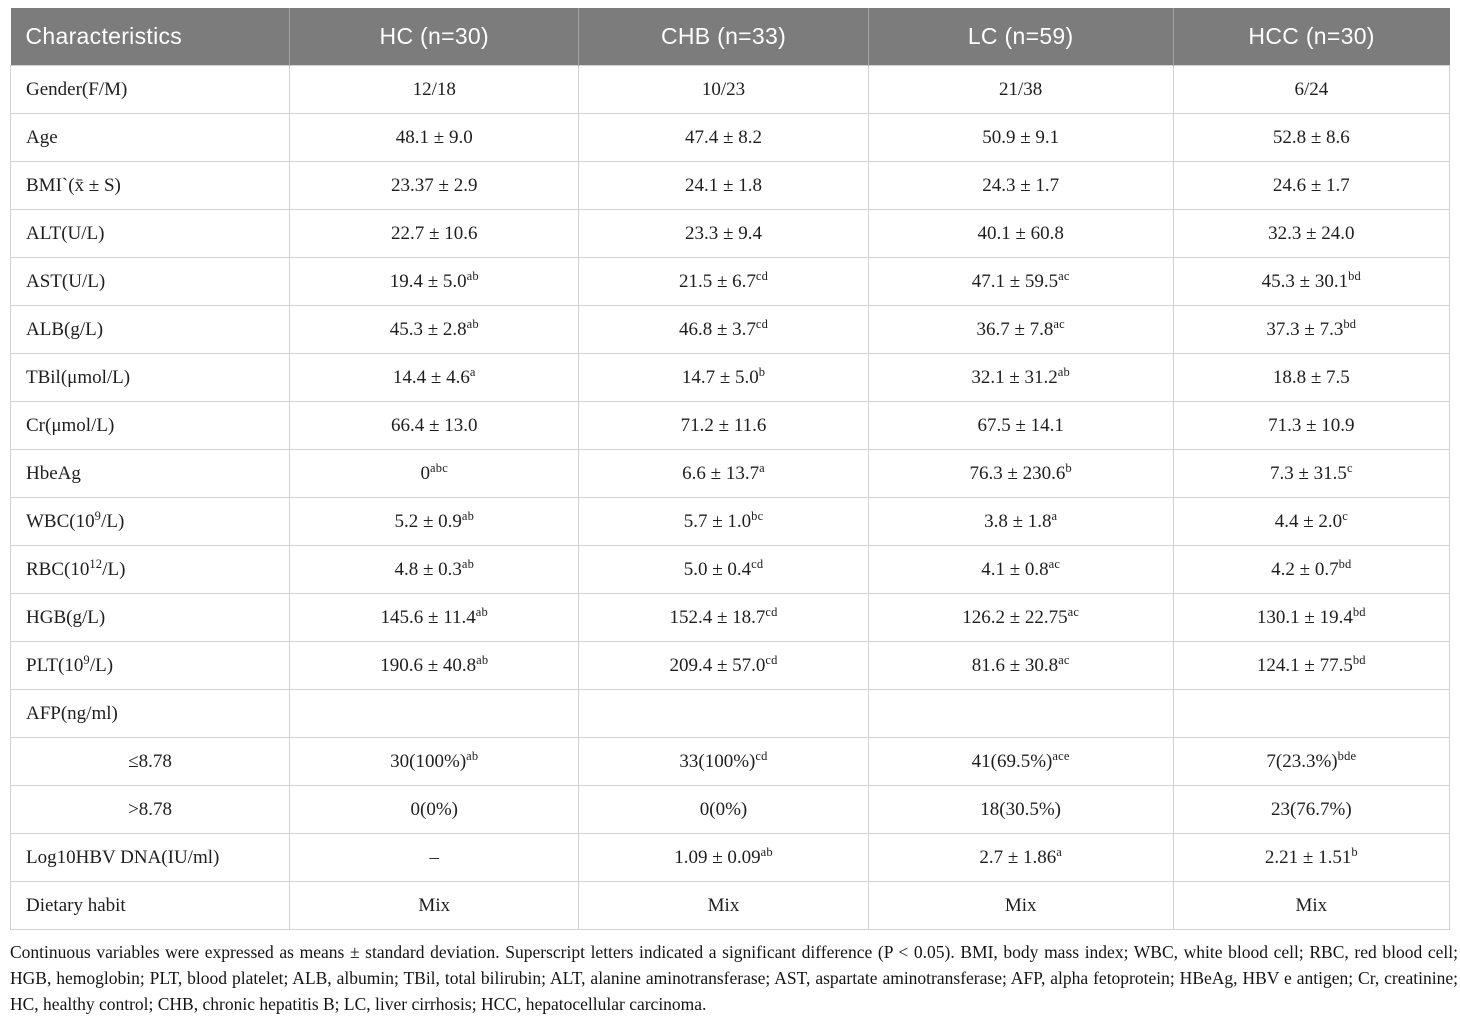 The image size is (1460, 1017). Describe the element at coordinates (757, 515) in the screenshot. I see `significance-superscript: bc` at that location.